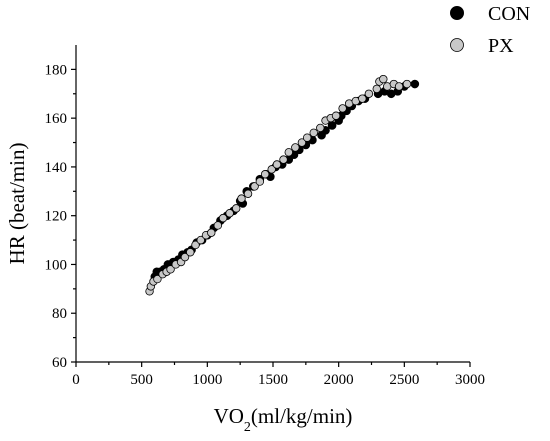 This screenshot has width=550, height=441. What do you see at coordinates (302, 416) in the screenshot?
I see `x-axis-title-unit: (ml/kg/min)` at bounding box center [302, 416].